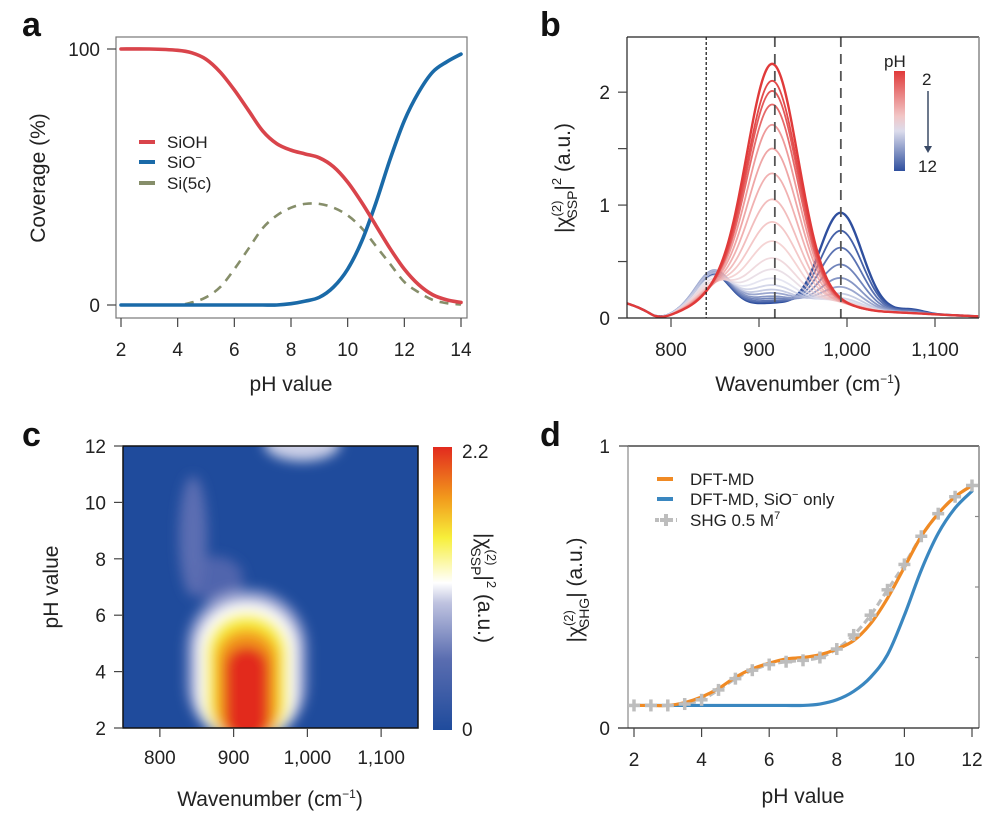 Image resolution: width=1005 pixels, height=815 pixels. What do you see at coordinates (576, 589) in the screenshot?
I see `y-axis-label: |χ(2)SHG| (a.u.)` at bounding box center [576, 589].